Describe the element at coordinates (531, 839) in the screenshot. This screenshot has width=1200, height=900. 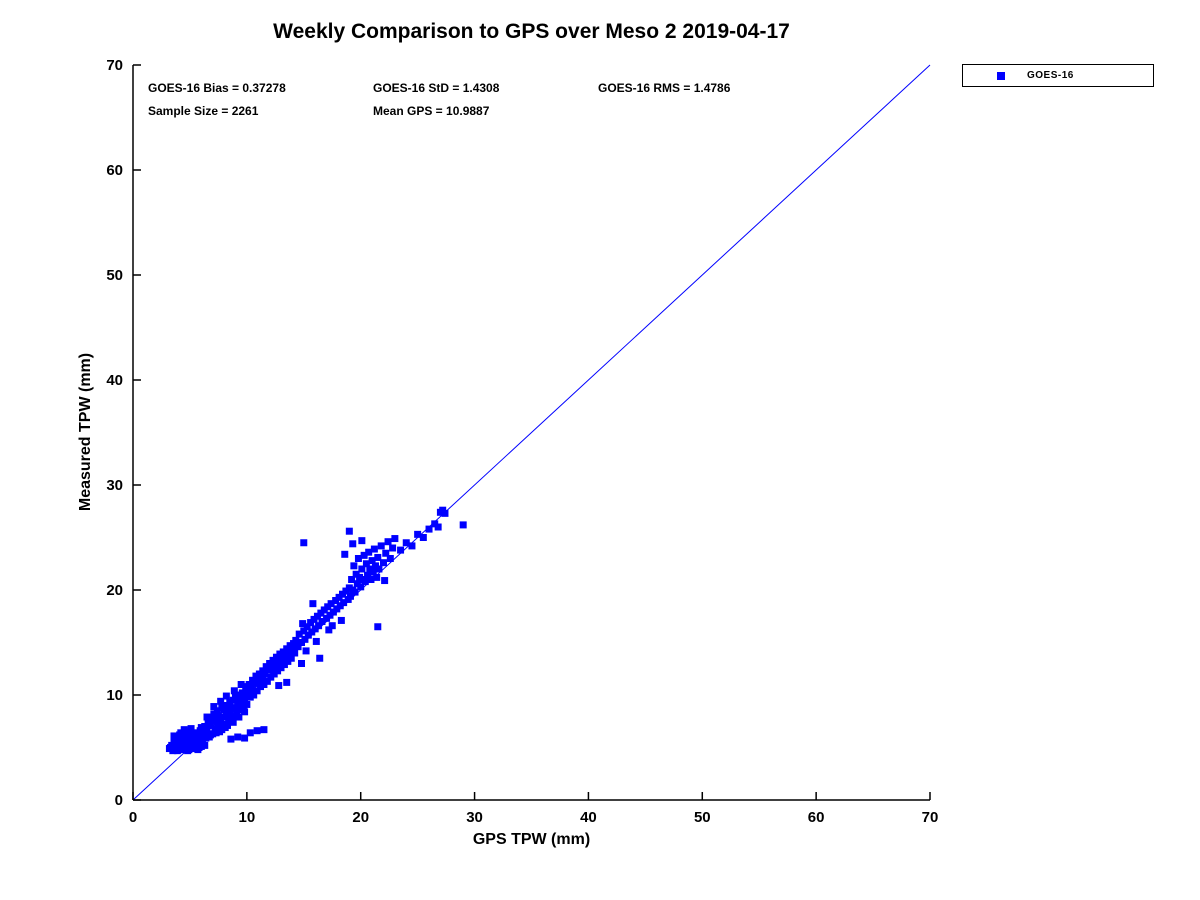
I see `x-axis-label: GPS TPW (mm)` at that location.